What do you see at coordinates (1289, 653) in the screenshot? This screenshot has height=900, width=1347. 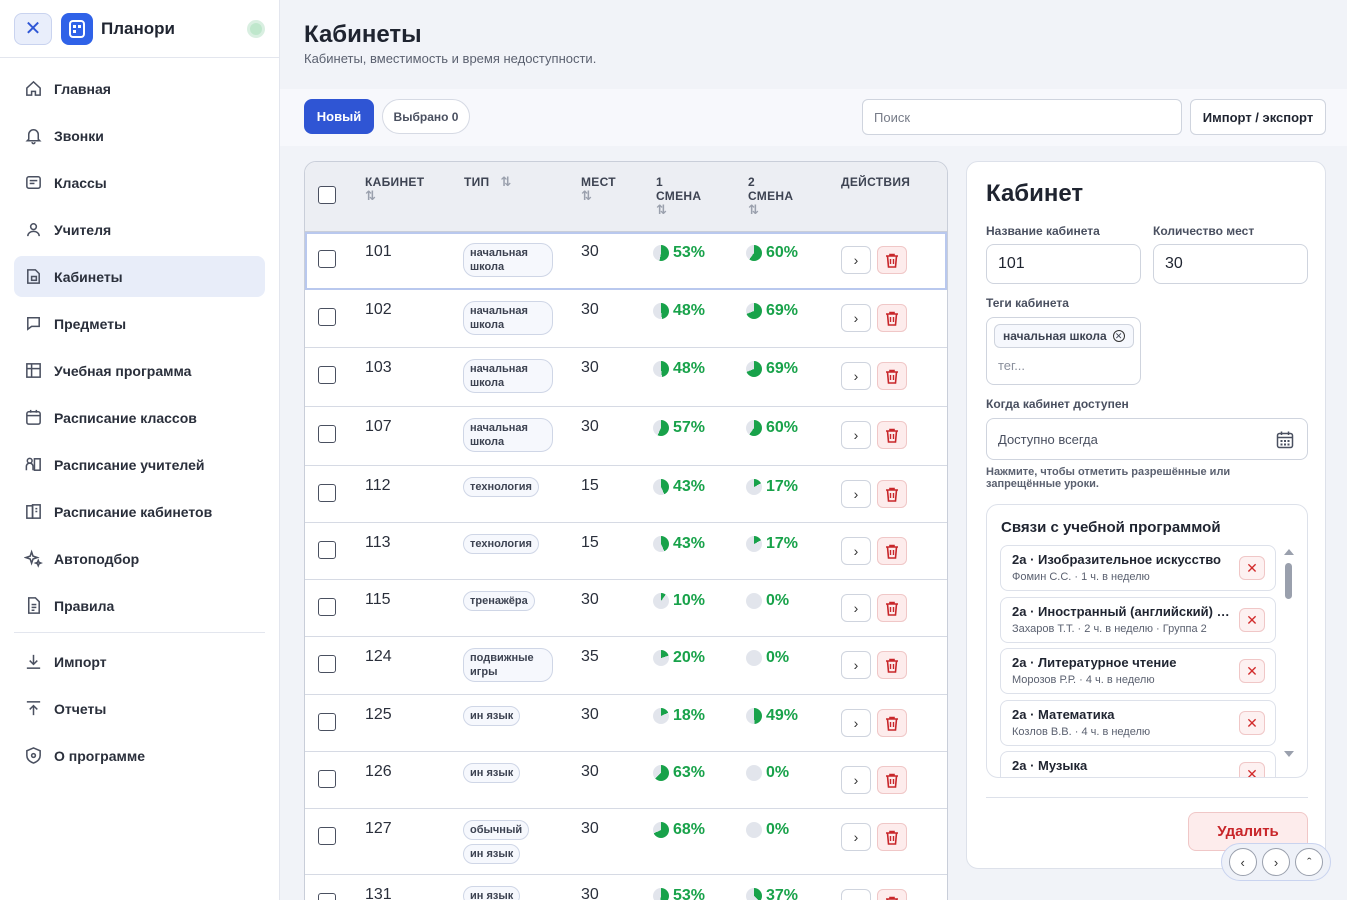 I see `links-scrollbar` at bounding box center [1289, 653].